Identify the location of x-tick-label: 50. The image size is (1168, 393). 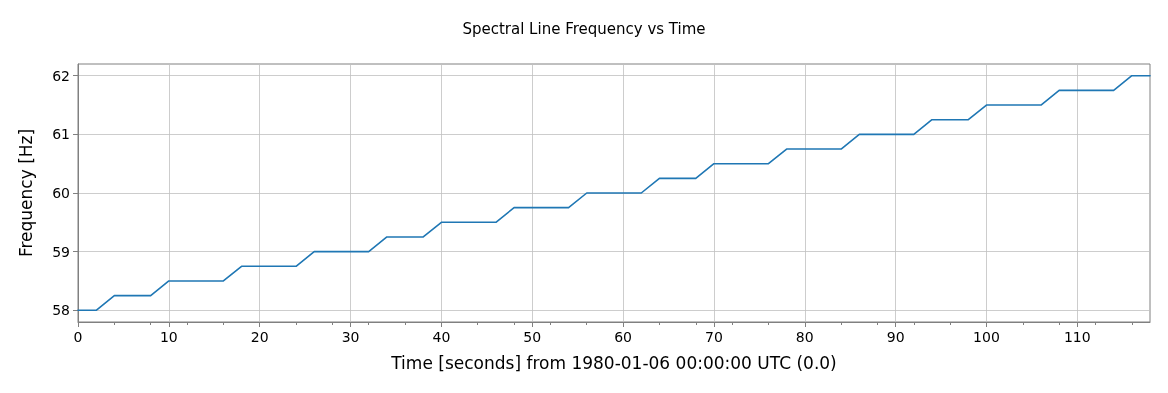
(532, 337).